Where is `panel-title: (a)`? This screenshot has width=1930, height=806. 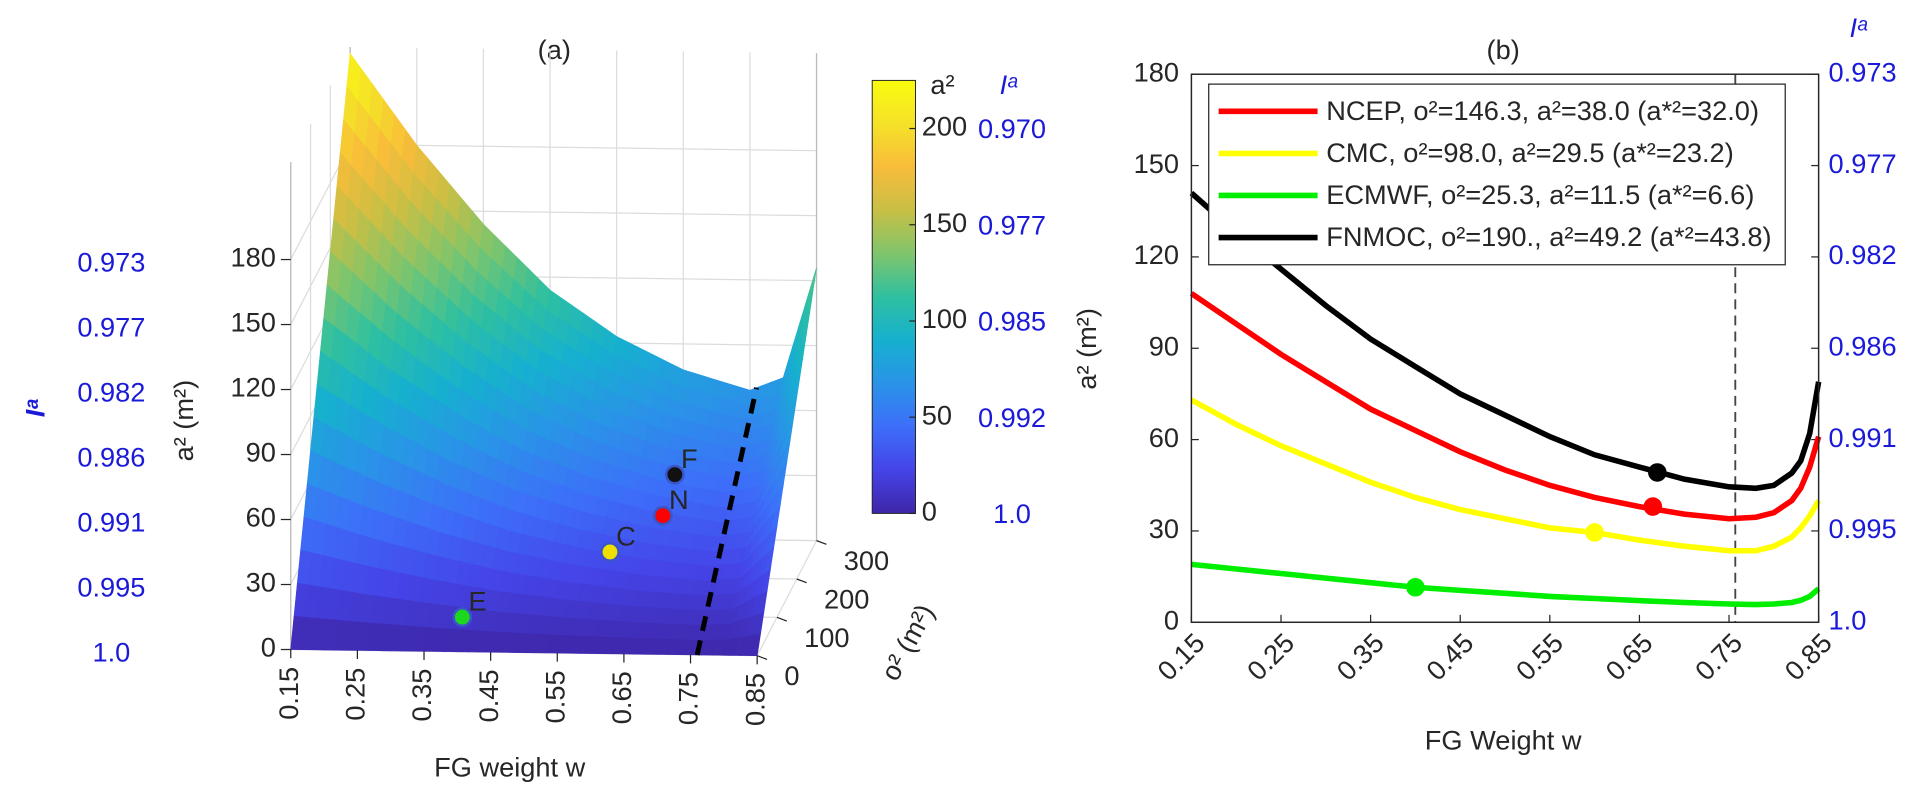 panel-title: (a) is located at coordinates (554, 49).